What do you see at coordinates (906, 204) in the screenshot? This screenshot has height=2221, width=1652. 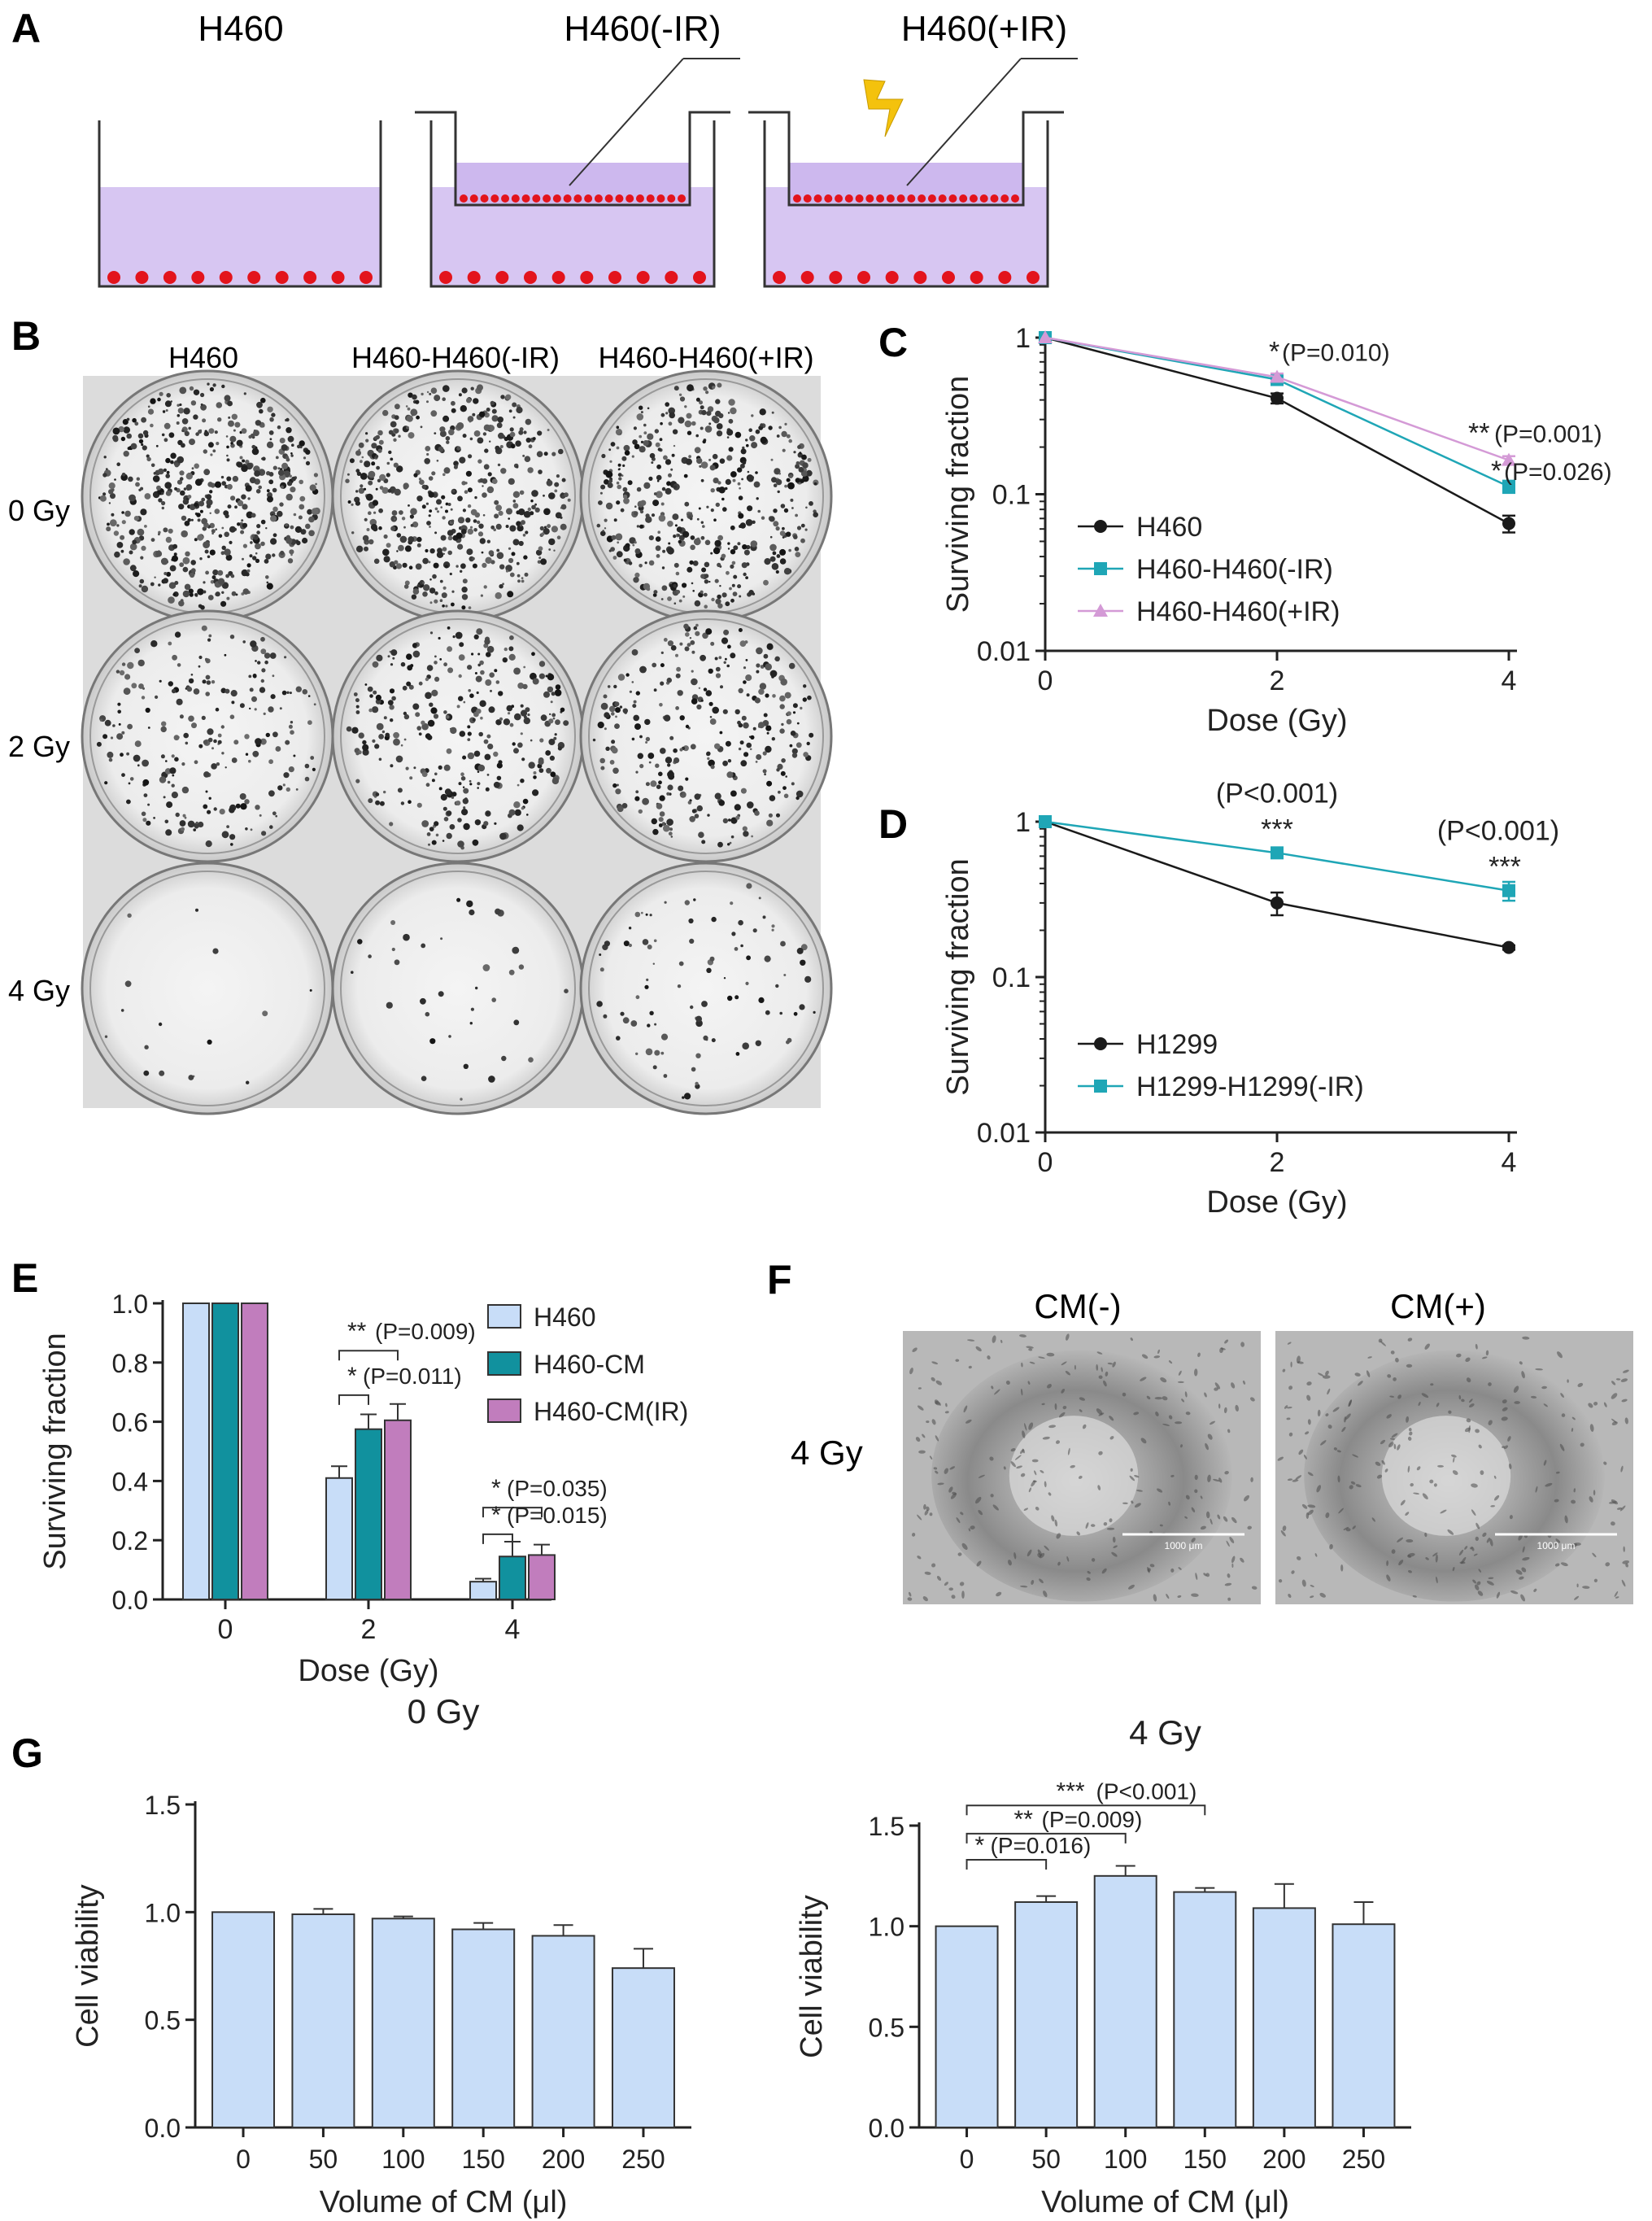 I see `culture-well-icon` at bounding box center [906, 204].